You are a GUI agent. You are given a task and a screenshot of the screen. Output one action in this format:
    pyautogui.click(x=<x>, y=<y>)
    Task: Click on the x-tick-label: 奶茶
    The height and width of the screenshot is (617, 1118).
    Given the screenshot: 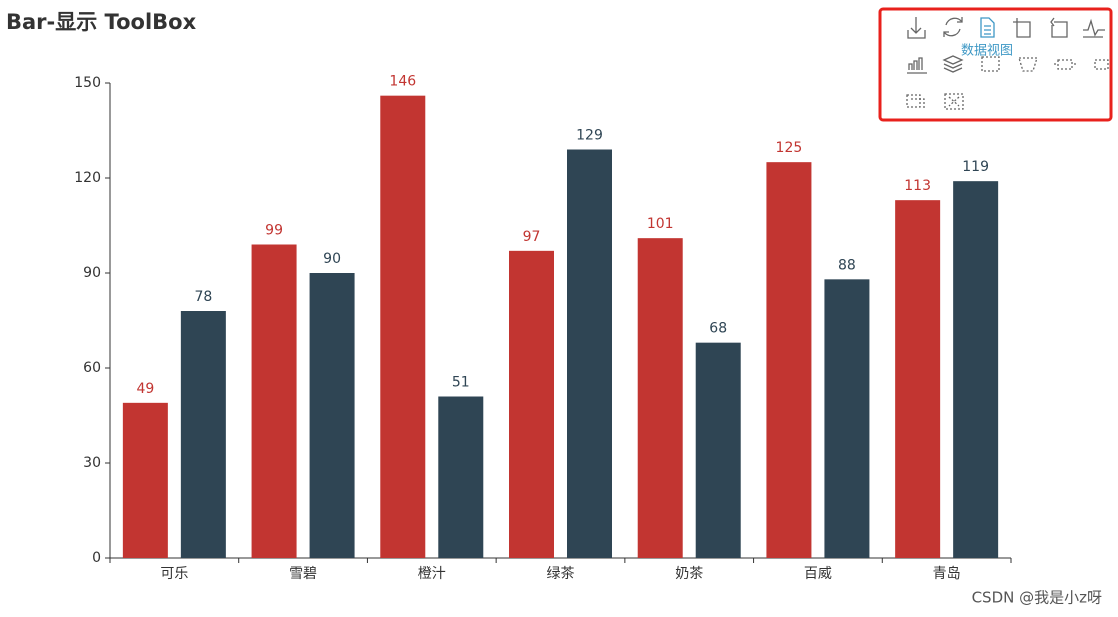 What is the action you would take?
    pyautogui.click(x=689, y=574)
    